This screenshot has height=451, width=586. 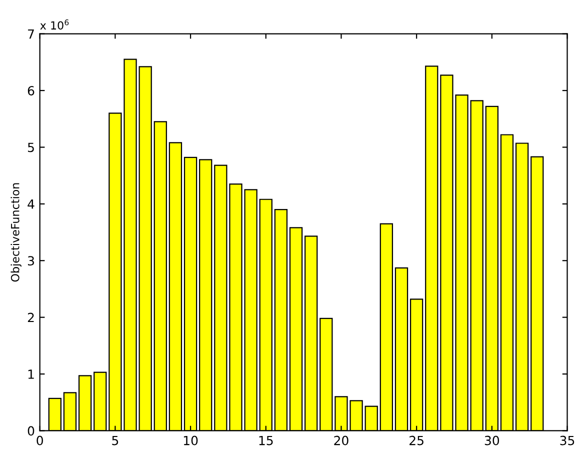 I want to click on y-tick-label: 7, so click(x=31, y=34).